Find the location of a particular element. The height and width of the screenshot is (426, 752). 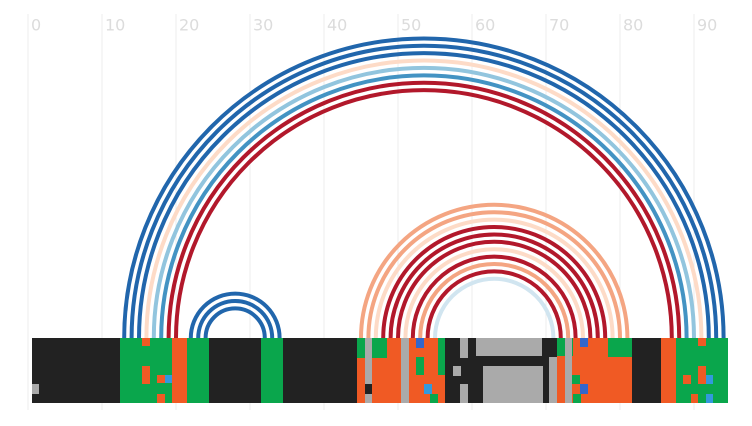

x-tick-label: 80 is located at coordinates (633, 25).